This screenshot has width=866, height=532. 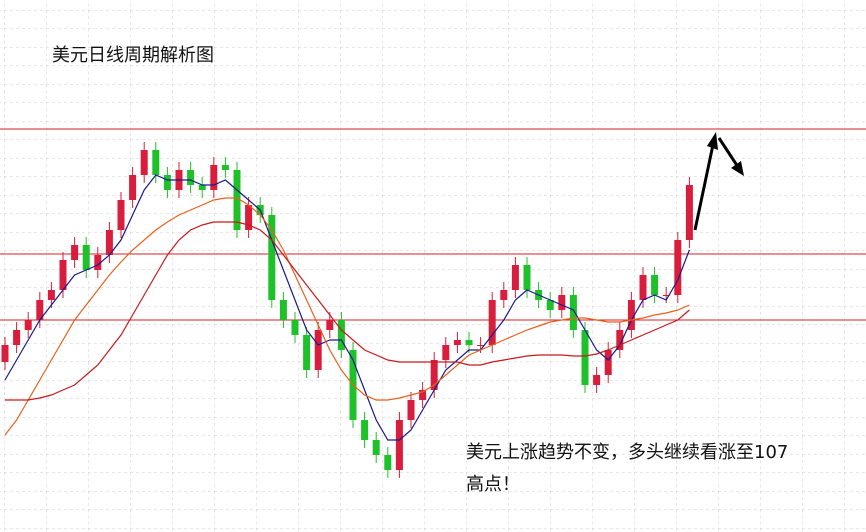 I want to click on annotation: 高点！, so click(x=493, y=484).